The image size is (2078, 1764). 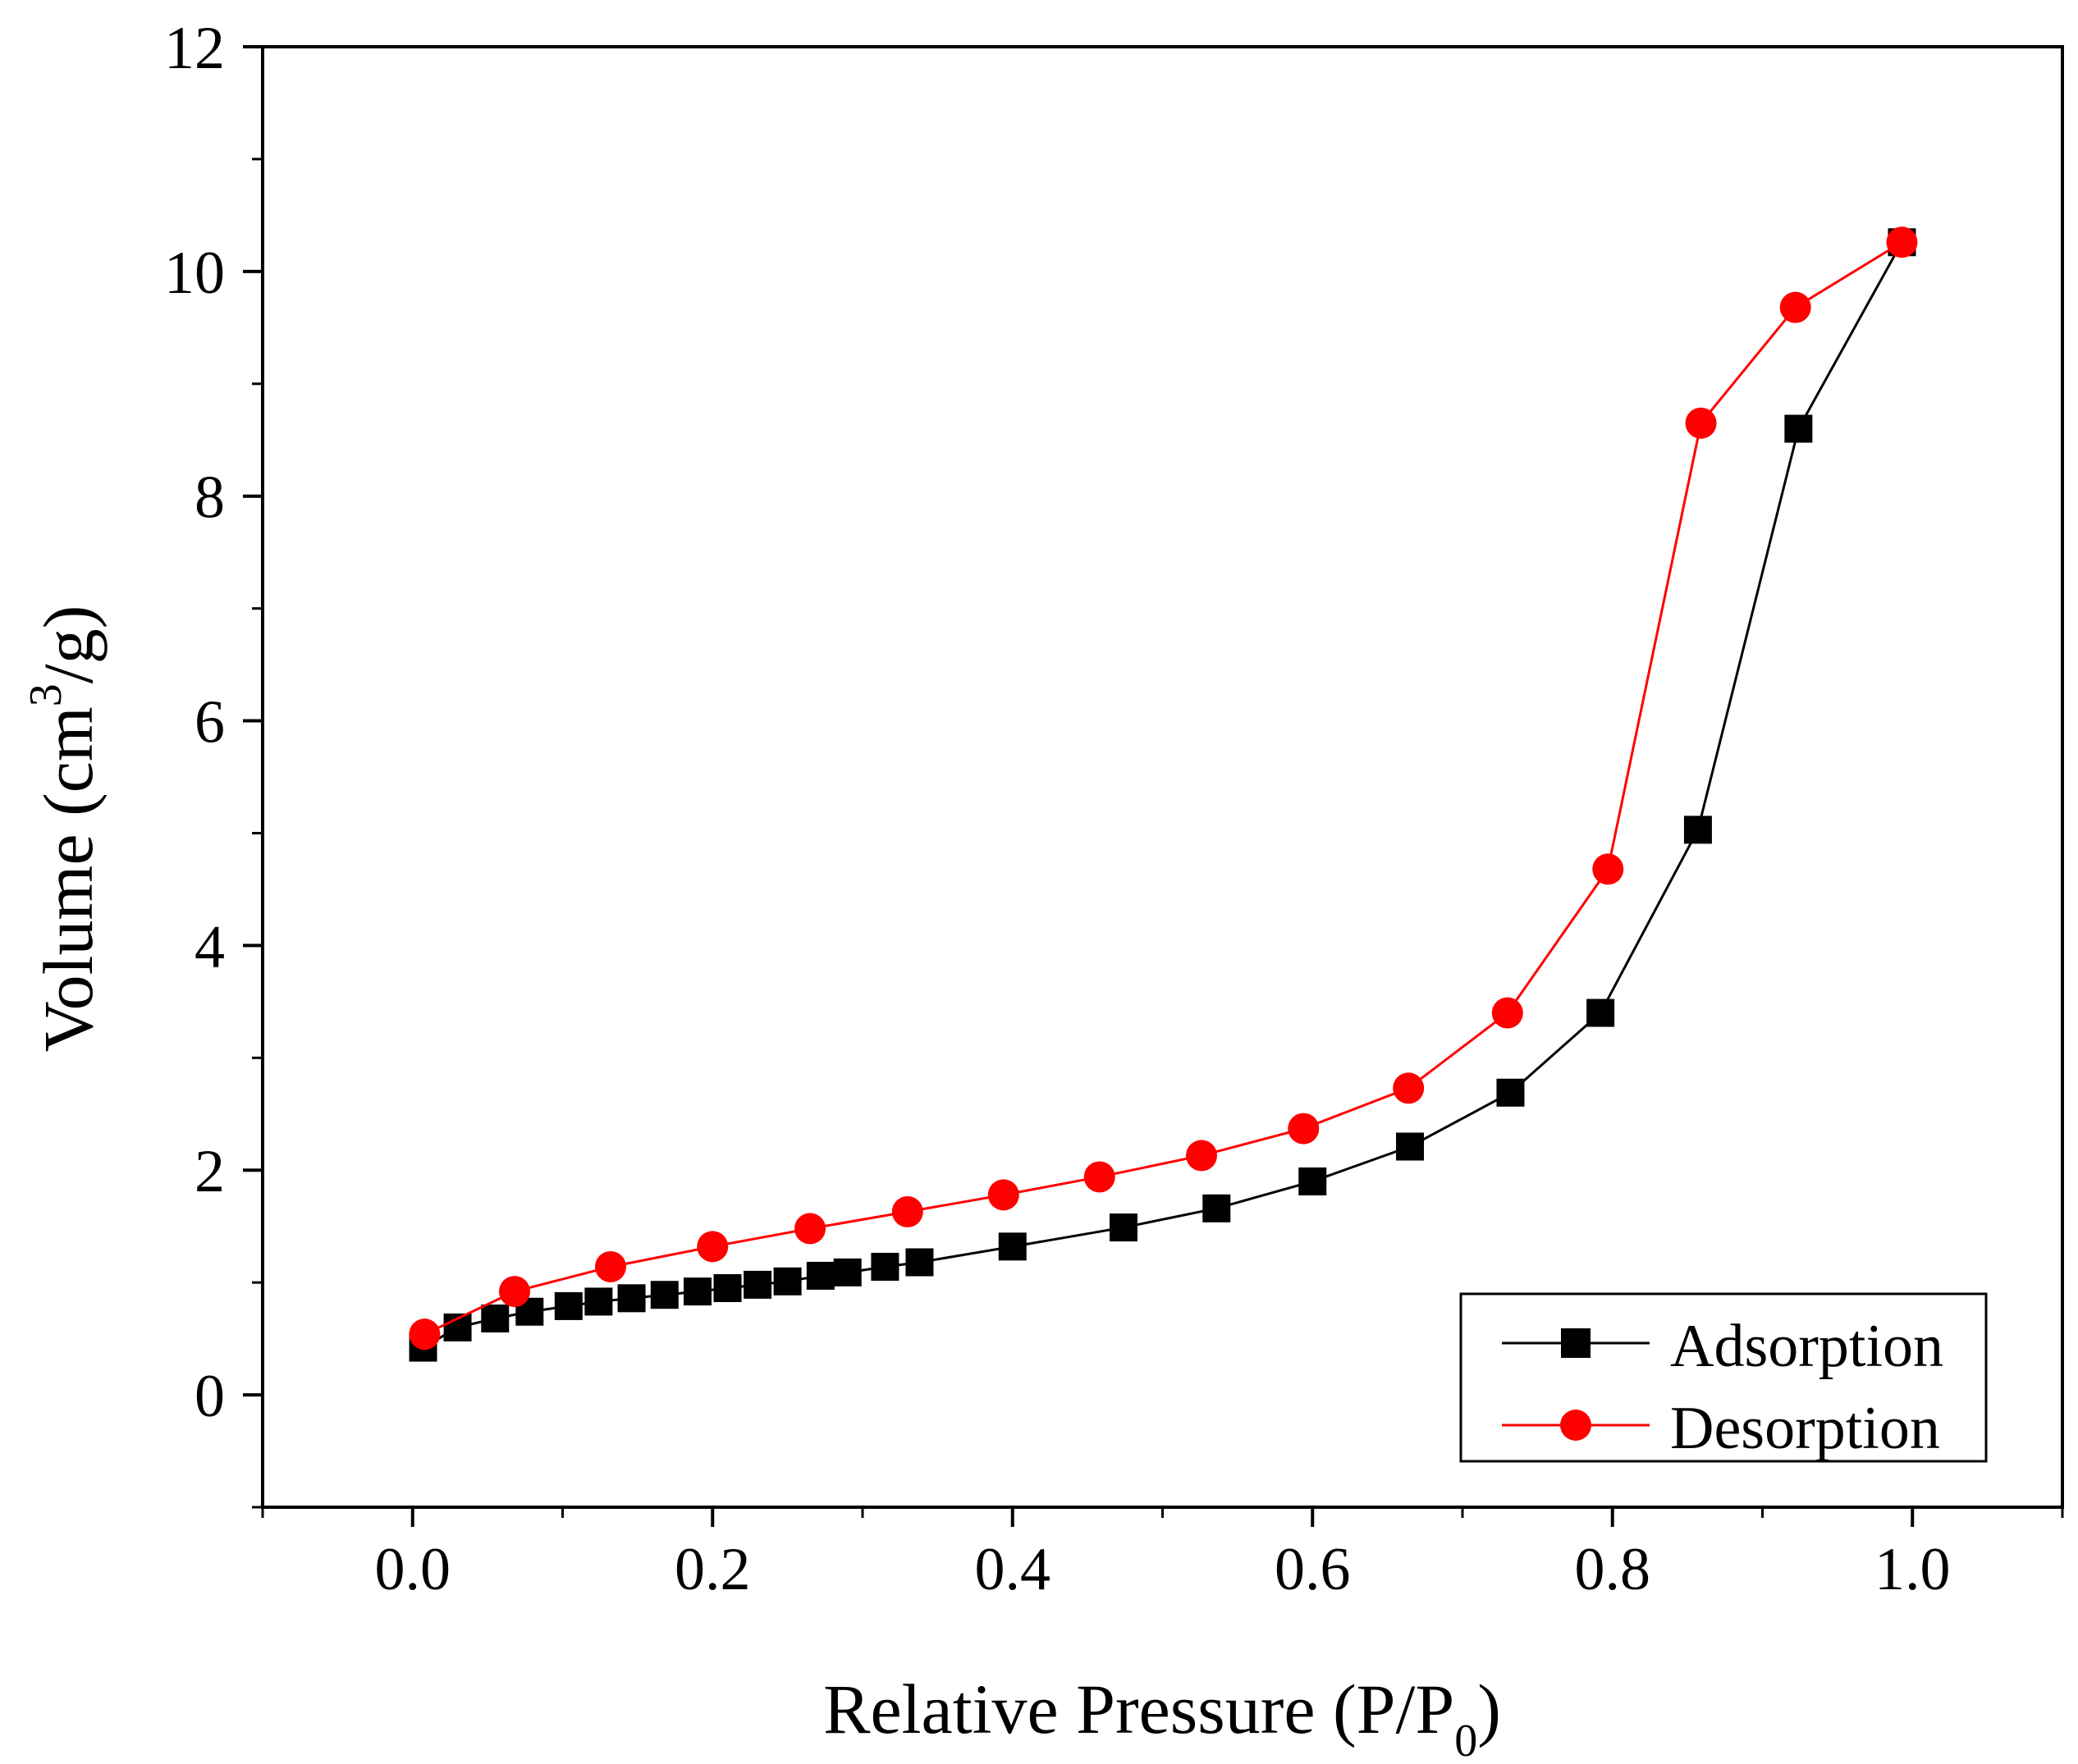 I want to click on y-tick-label: 2, so click(x=210, y=1172).